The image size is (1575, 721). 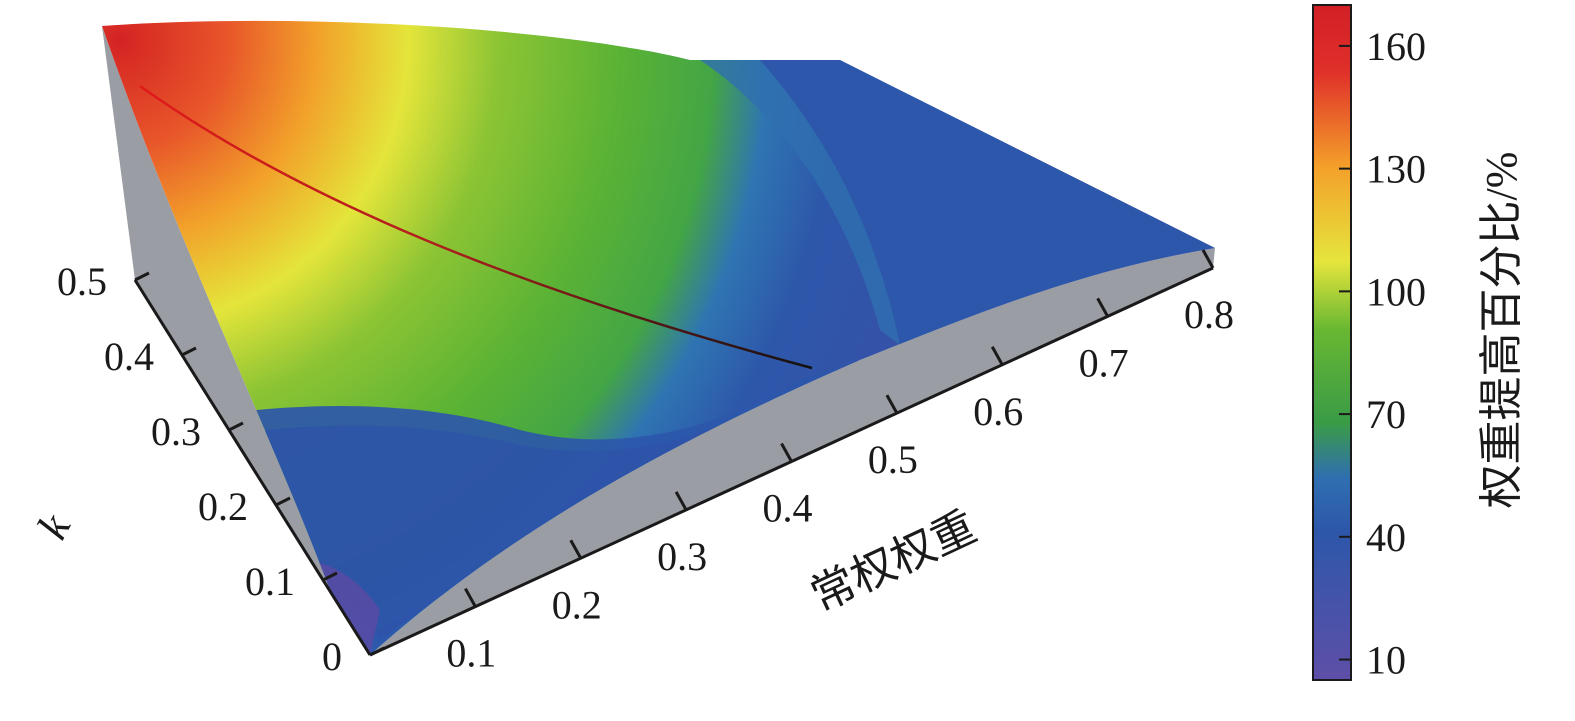 I want to click on weight-tick-label: 0.8, so click(x=1209, y=314).